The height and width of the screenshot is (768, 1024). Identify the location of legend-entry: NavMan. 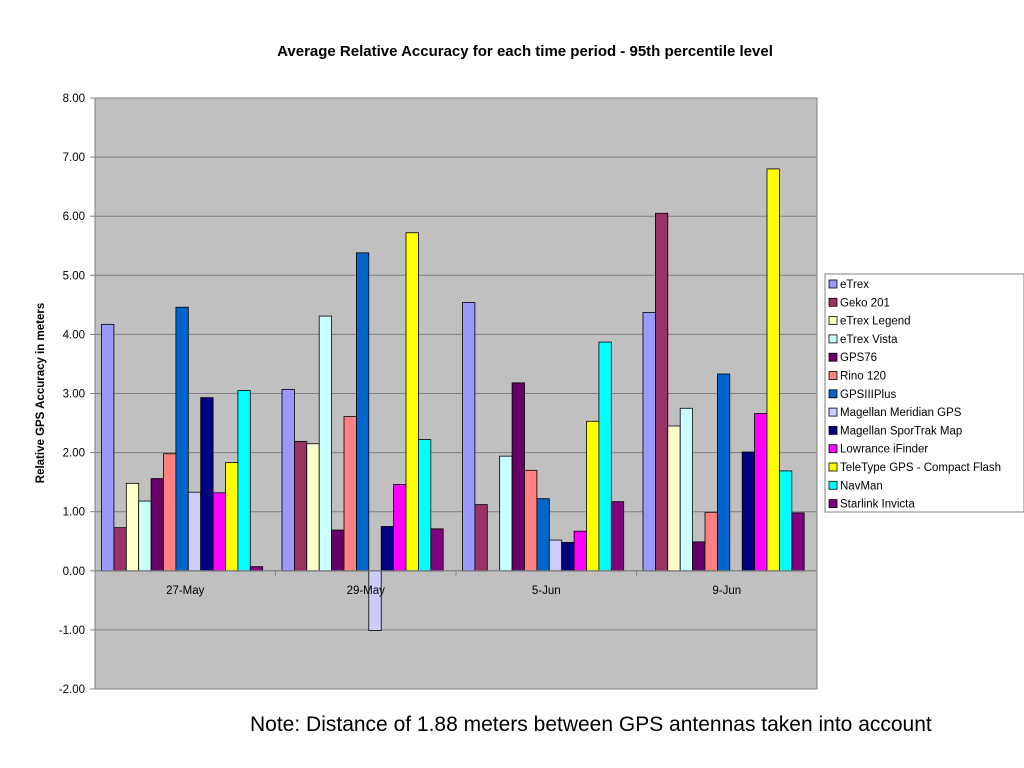
(861, 486).